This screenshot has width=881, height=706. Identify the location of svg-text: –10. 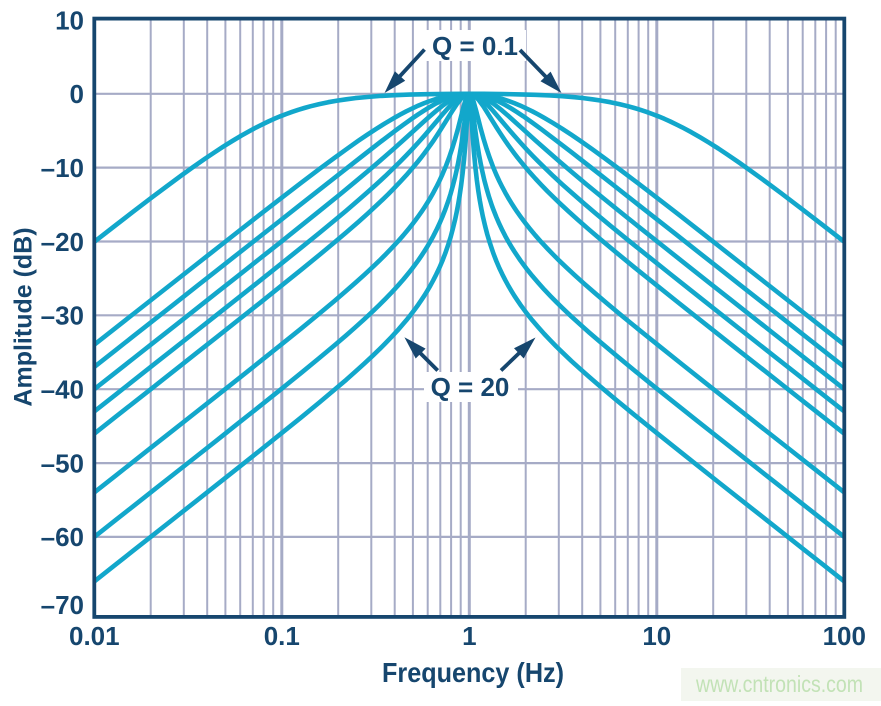
(62, 168).